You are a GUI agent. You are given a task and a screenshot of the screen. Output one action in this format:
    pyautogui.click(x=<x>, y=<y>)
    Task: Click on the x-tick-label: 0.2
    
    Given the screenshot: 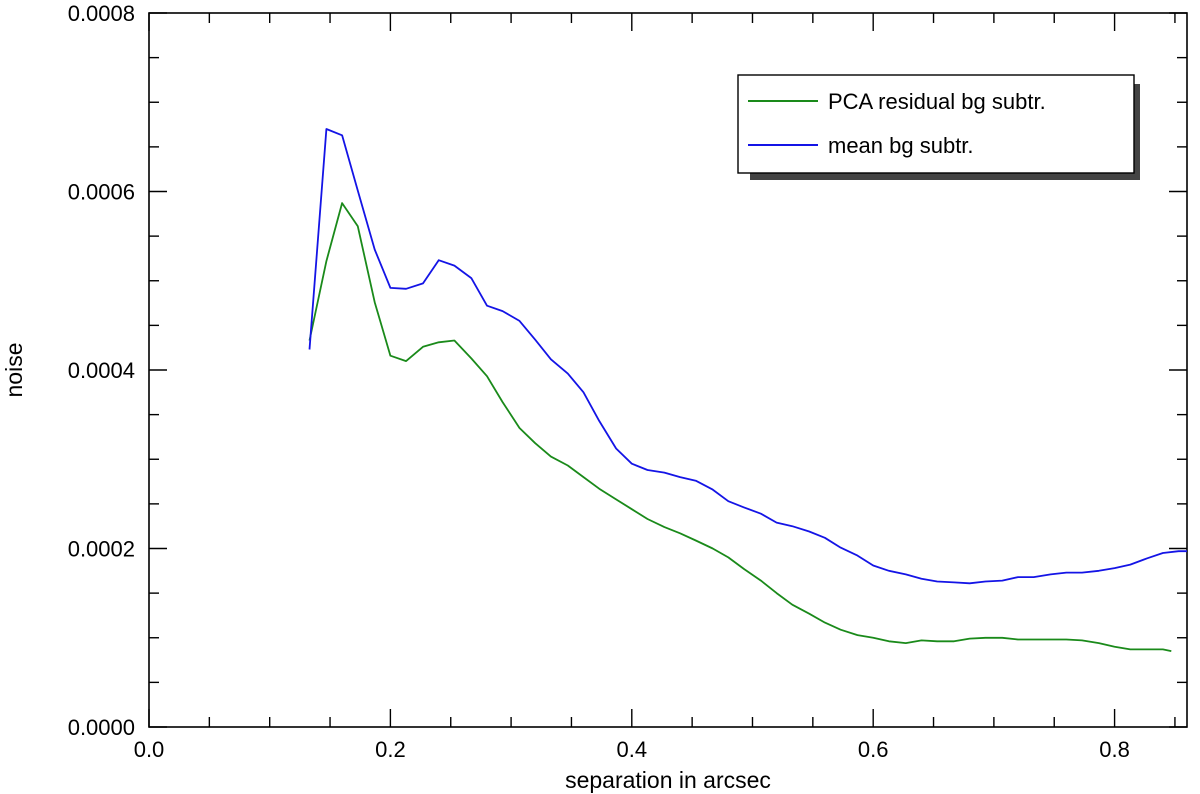 What is the action you would take?
    pyautogui.click(x=390, y=749)
    